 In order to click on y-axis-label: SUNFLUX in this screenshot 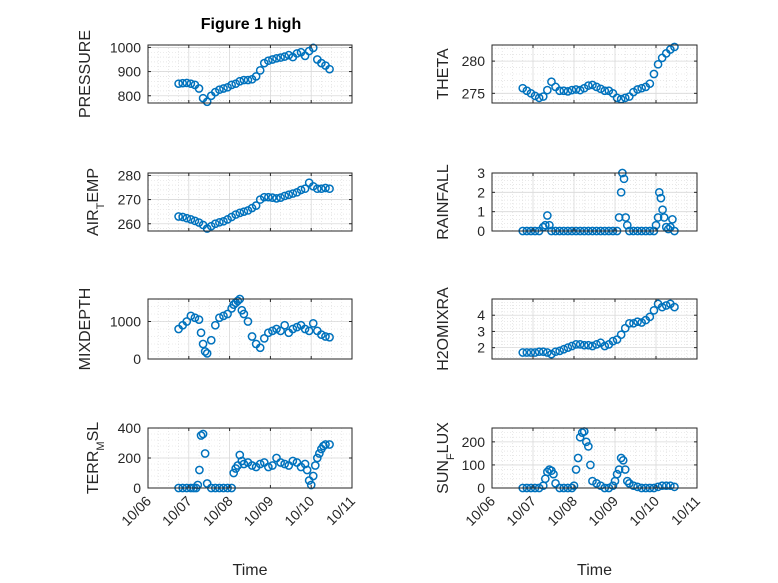, I will do `click(446, 458)`.